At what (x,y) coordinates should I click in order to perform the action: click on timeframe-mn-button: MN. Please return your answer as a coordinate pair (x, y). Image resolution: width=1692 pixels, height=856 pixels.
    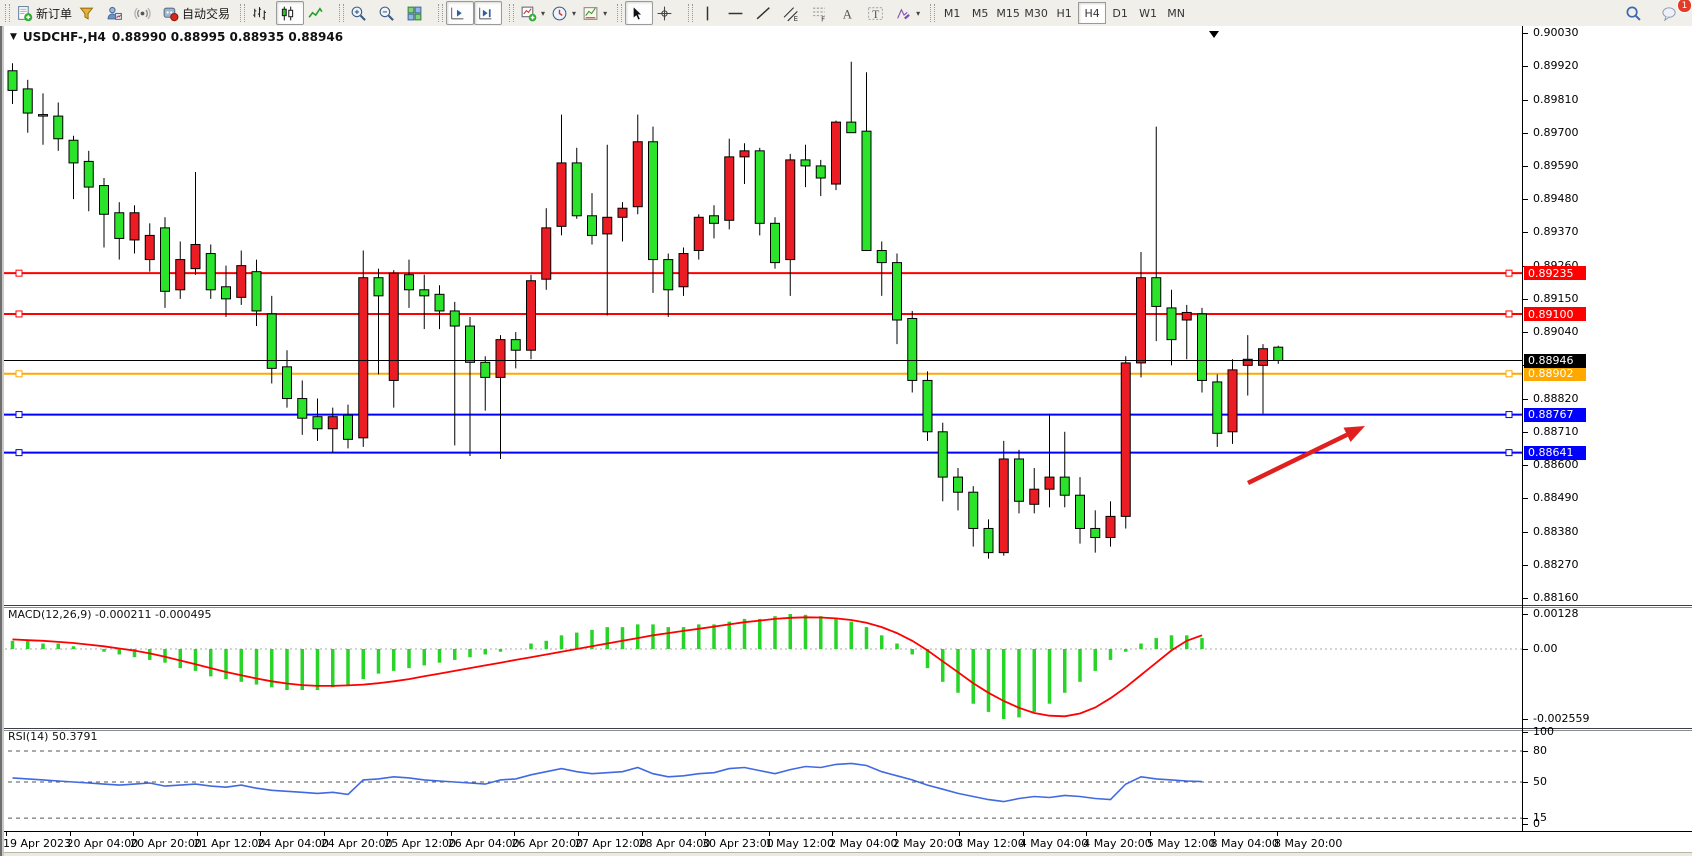
    Looking at the image, I should click on (1176, 13).